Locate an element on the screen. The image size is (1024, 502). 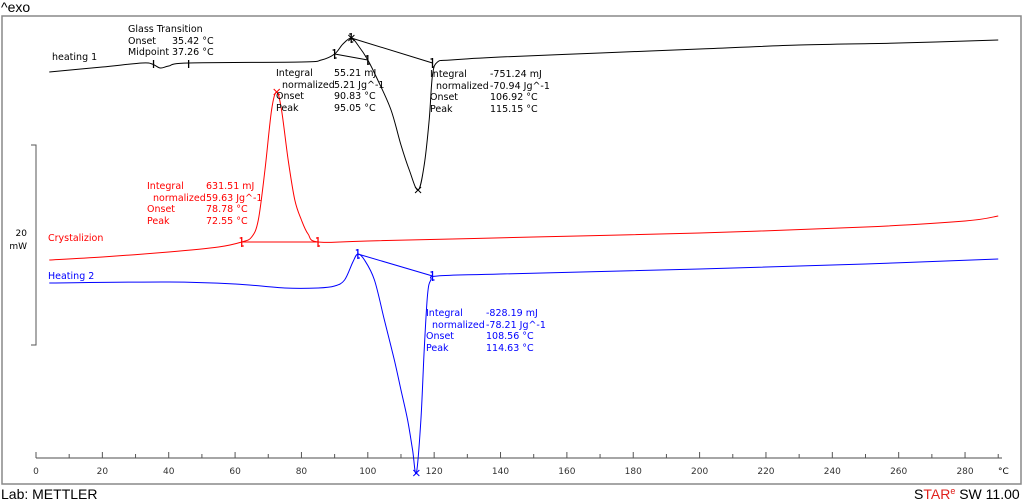
value: 59.63 Jg^-1 is located at coordinates (234, 198).